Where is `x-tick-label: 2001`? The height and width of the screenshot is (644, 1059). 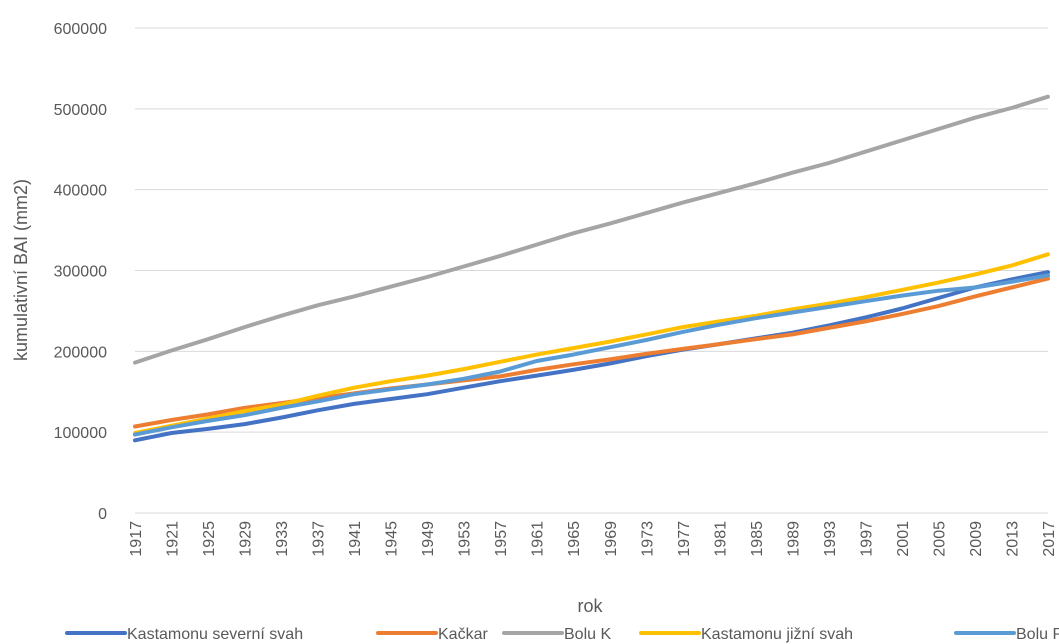 x-tick-label: 2001 is located at coordinates (903, 539).